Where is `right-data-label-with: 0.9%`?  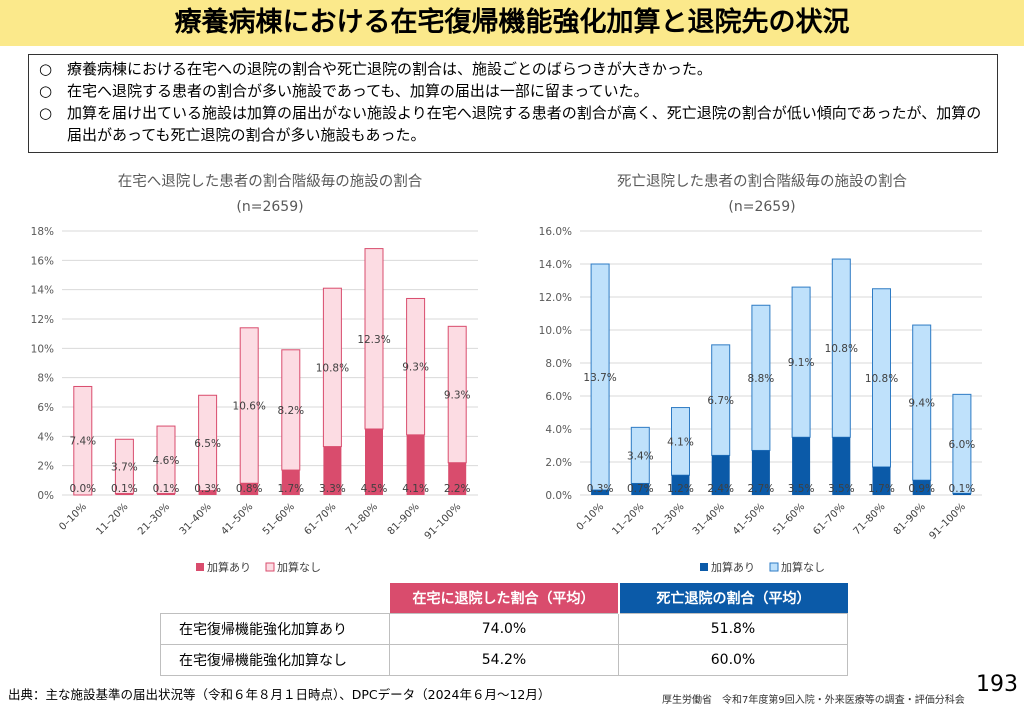 right-data-label-with: 0.9% is located at coordinates (921, 489).